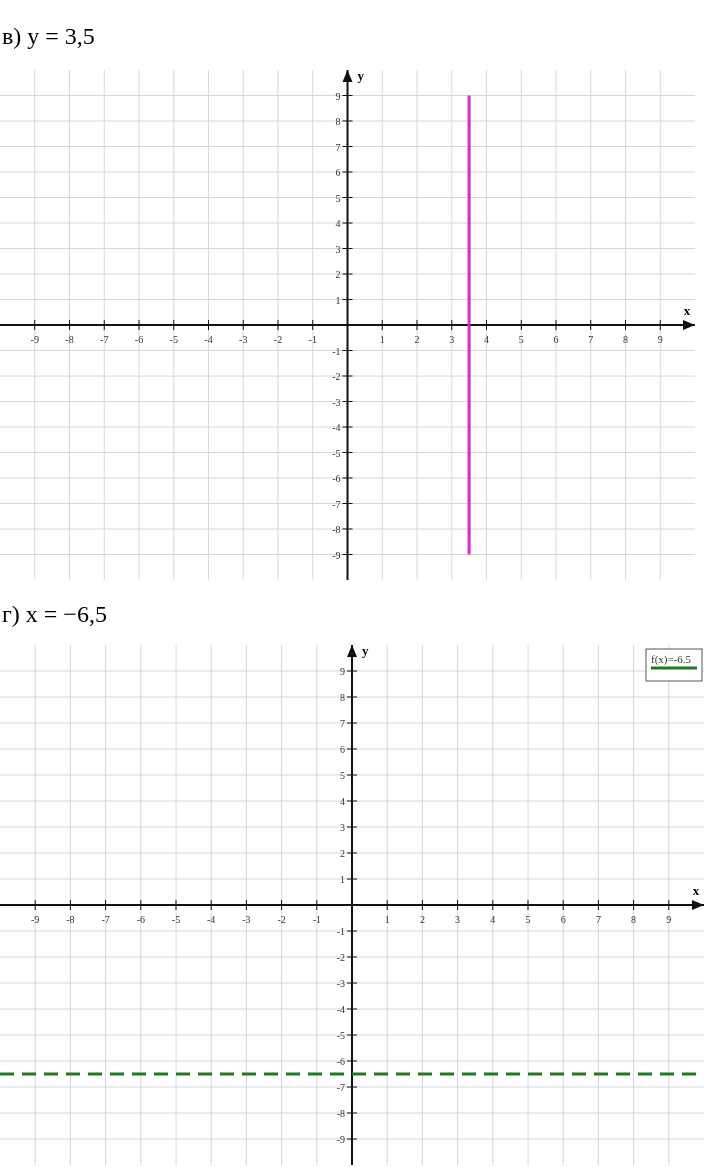  What do you see at coordinates (671, 659) in the screenshot?
I see `text: f(x)=-6.5` at bounding box center [671, 659].